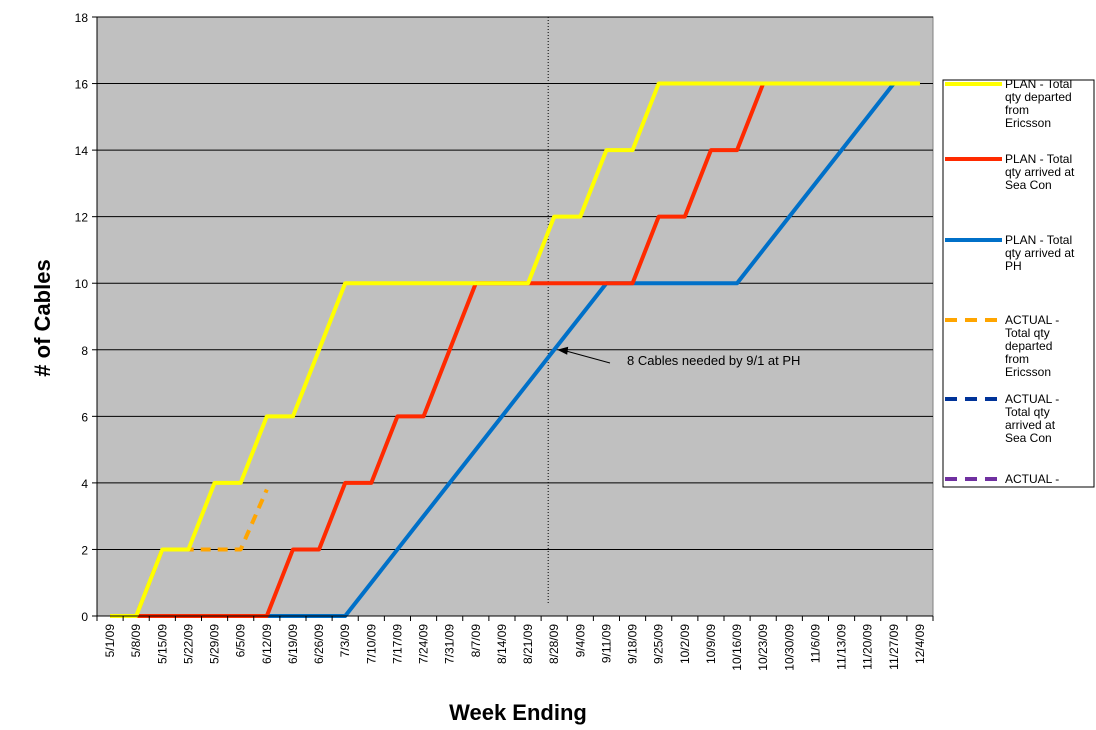 The width and height of the screenshot is (1096, 730). I want to click on legend-label-1: PLAN - Total, so click(1038, 84).